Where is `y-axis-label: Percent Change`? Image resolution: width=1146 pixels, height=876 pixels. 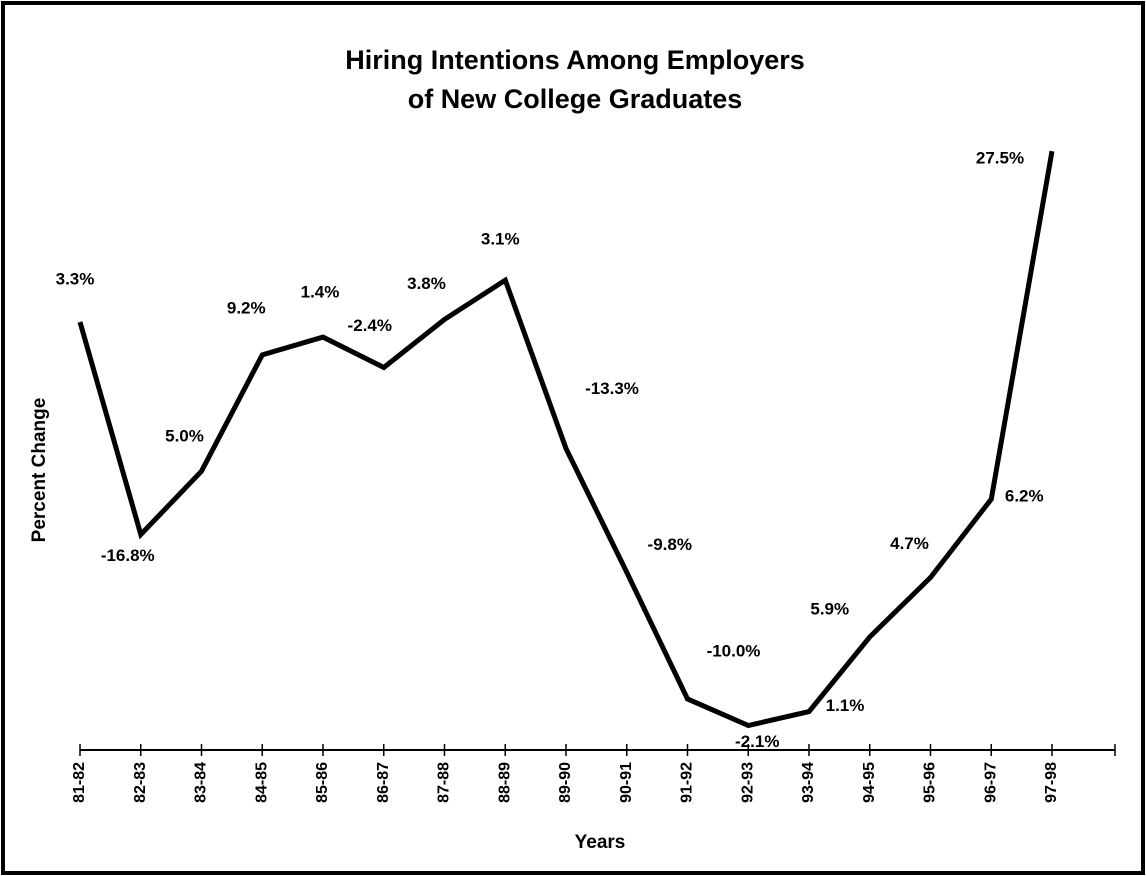
y-axis-label: Percent Change is located at coordinates (39, 470).